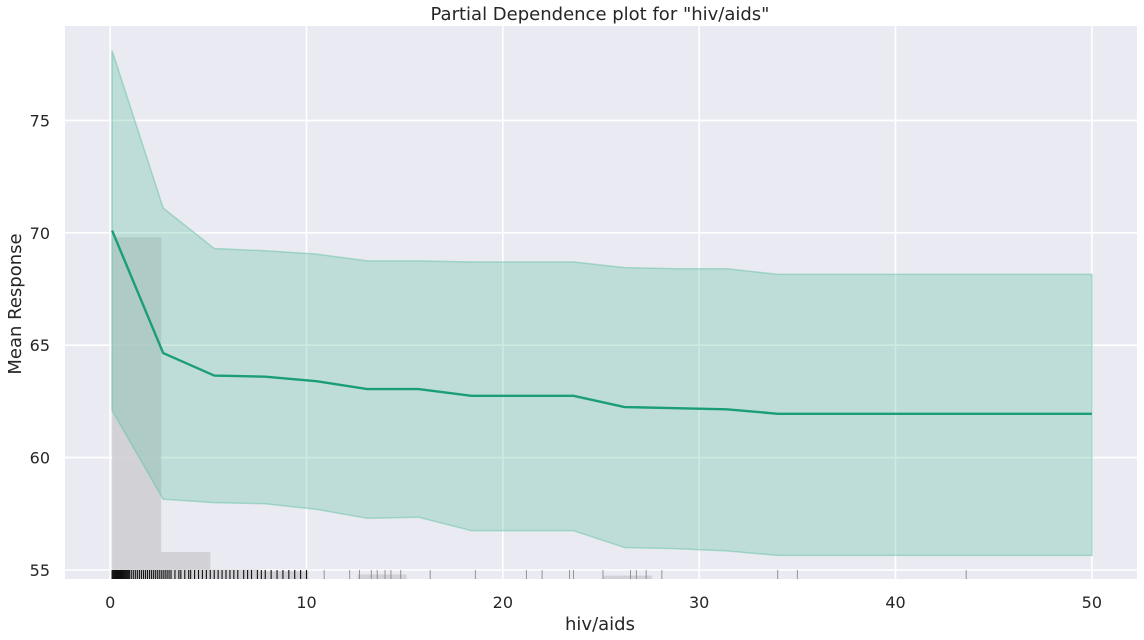 Image resolution: width=1144 pixels, height=640 pixels. I want to click on chart-title: Partial Dependence plot for "hiv/aids", so click(600, 14).